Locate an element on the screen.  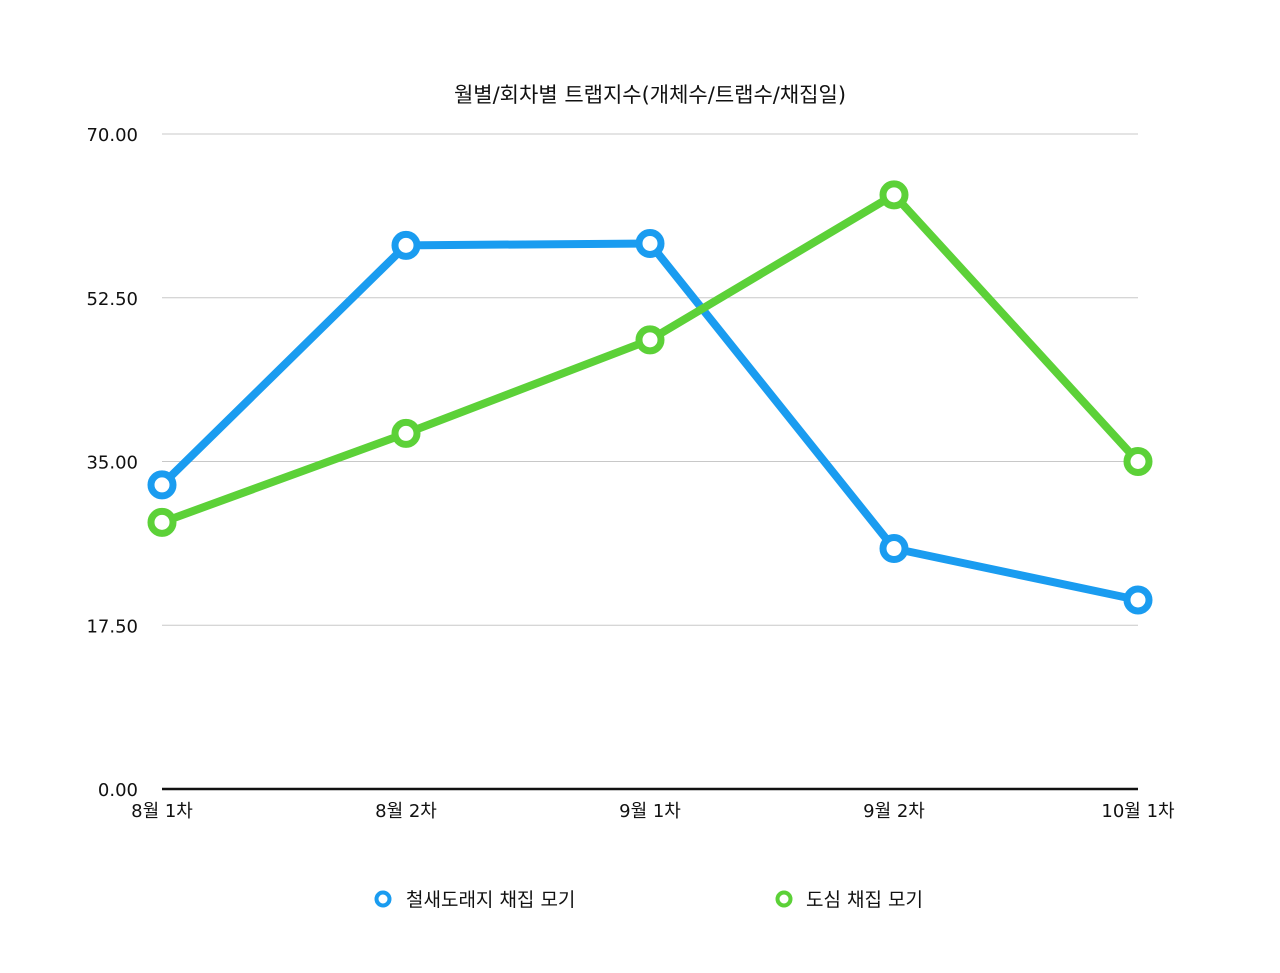
y-tick-label: 52.50 is located at coordinates (112, 299).